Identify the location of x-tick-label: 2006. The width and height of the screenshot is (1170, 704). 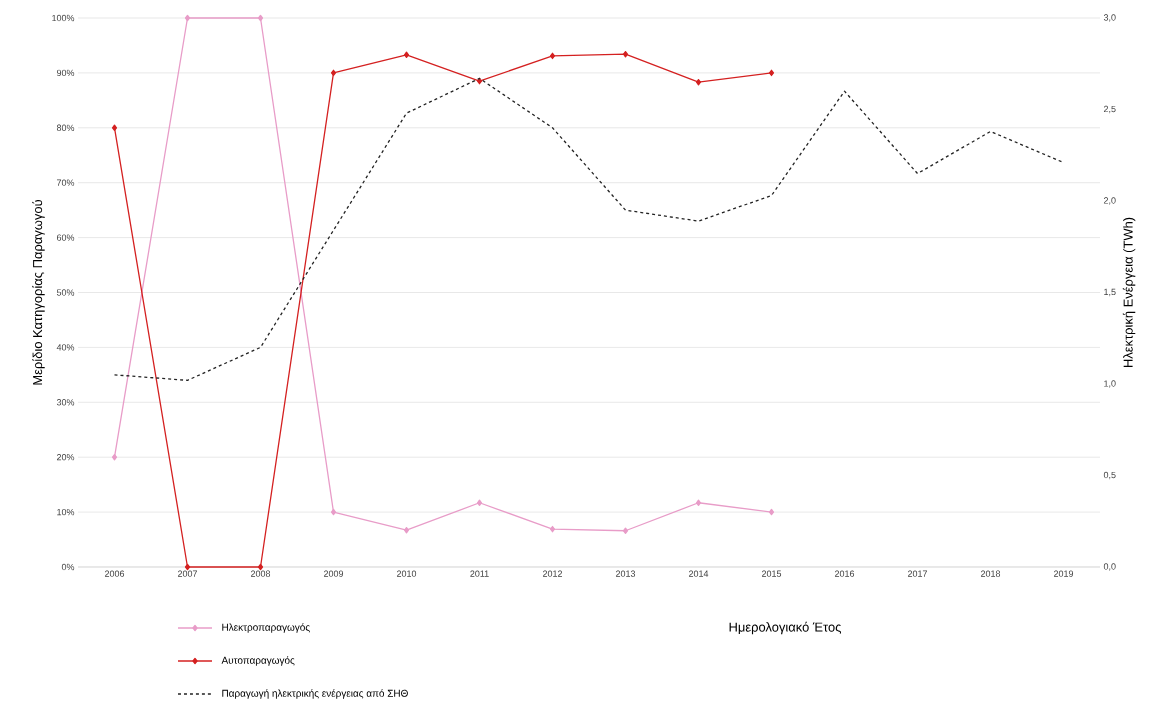
(114, 573).